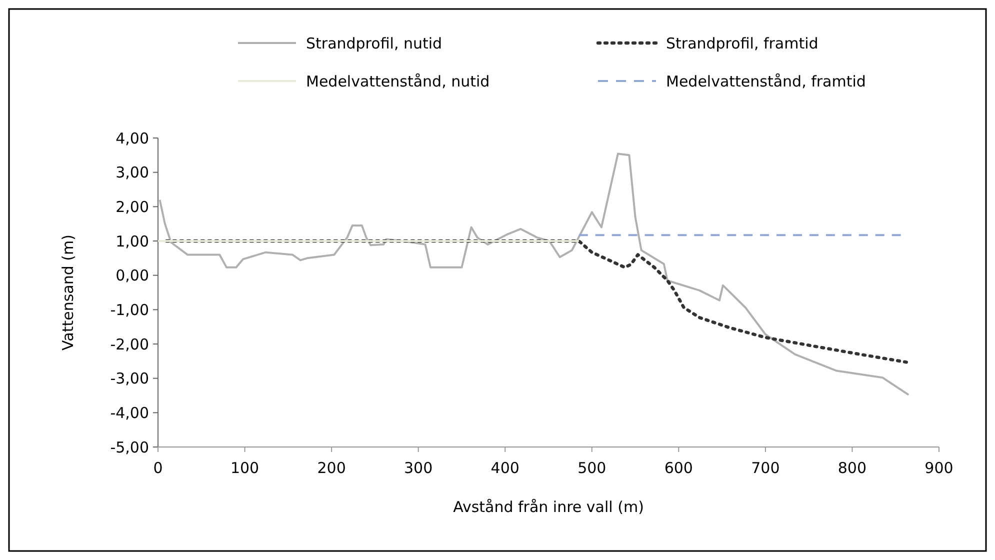 Image resolution: width=995 pixels, height=560 pixels. I want to click on y-tick-label: 0,00, so click(132, 275).